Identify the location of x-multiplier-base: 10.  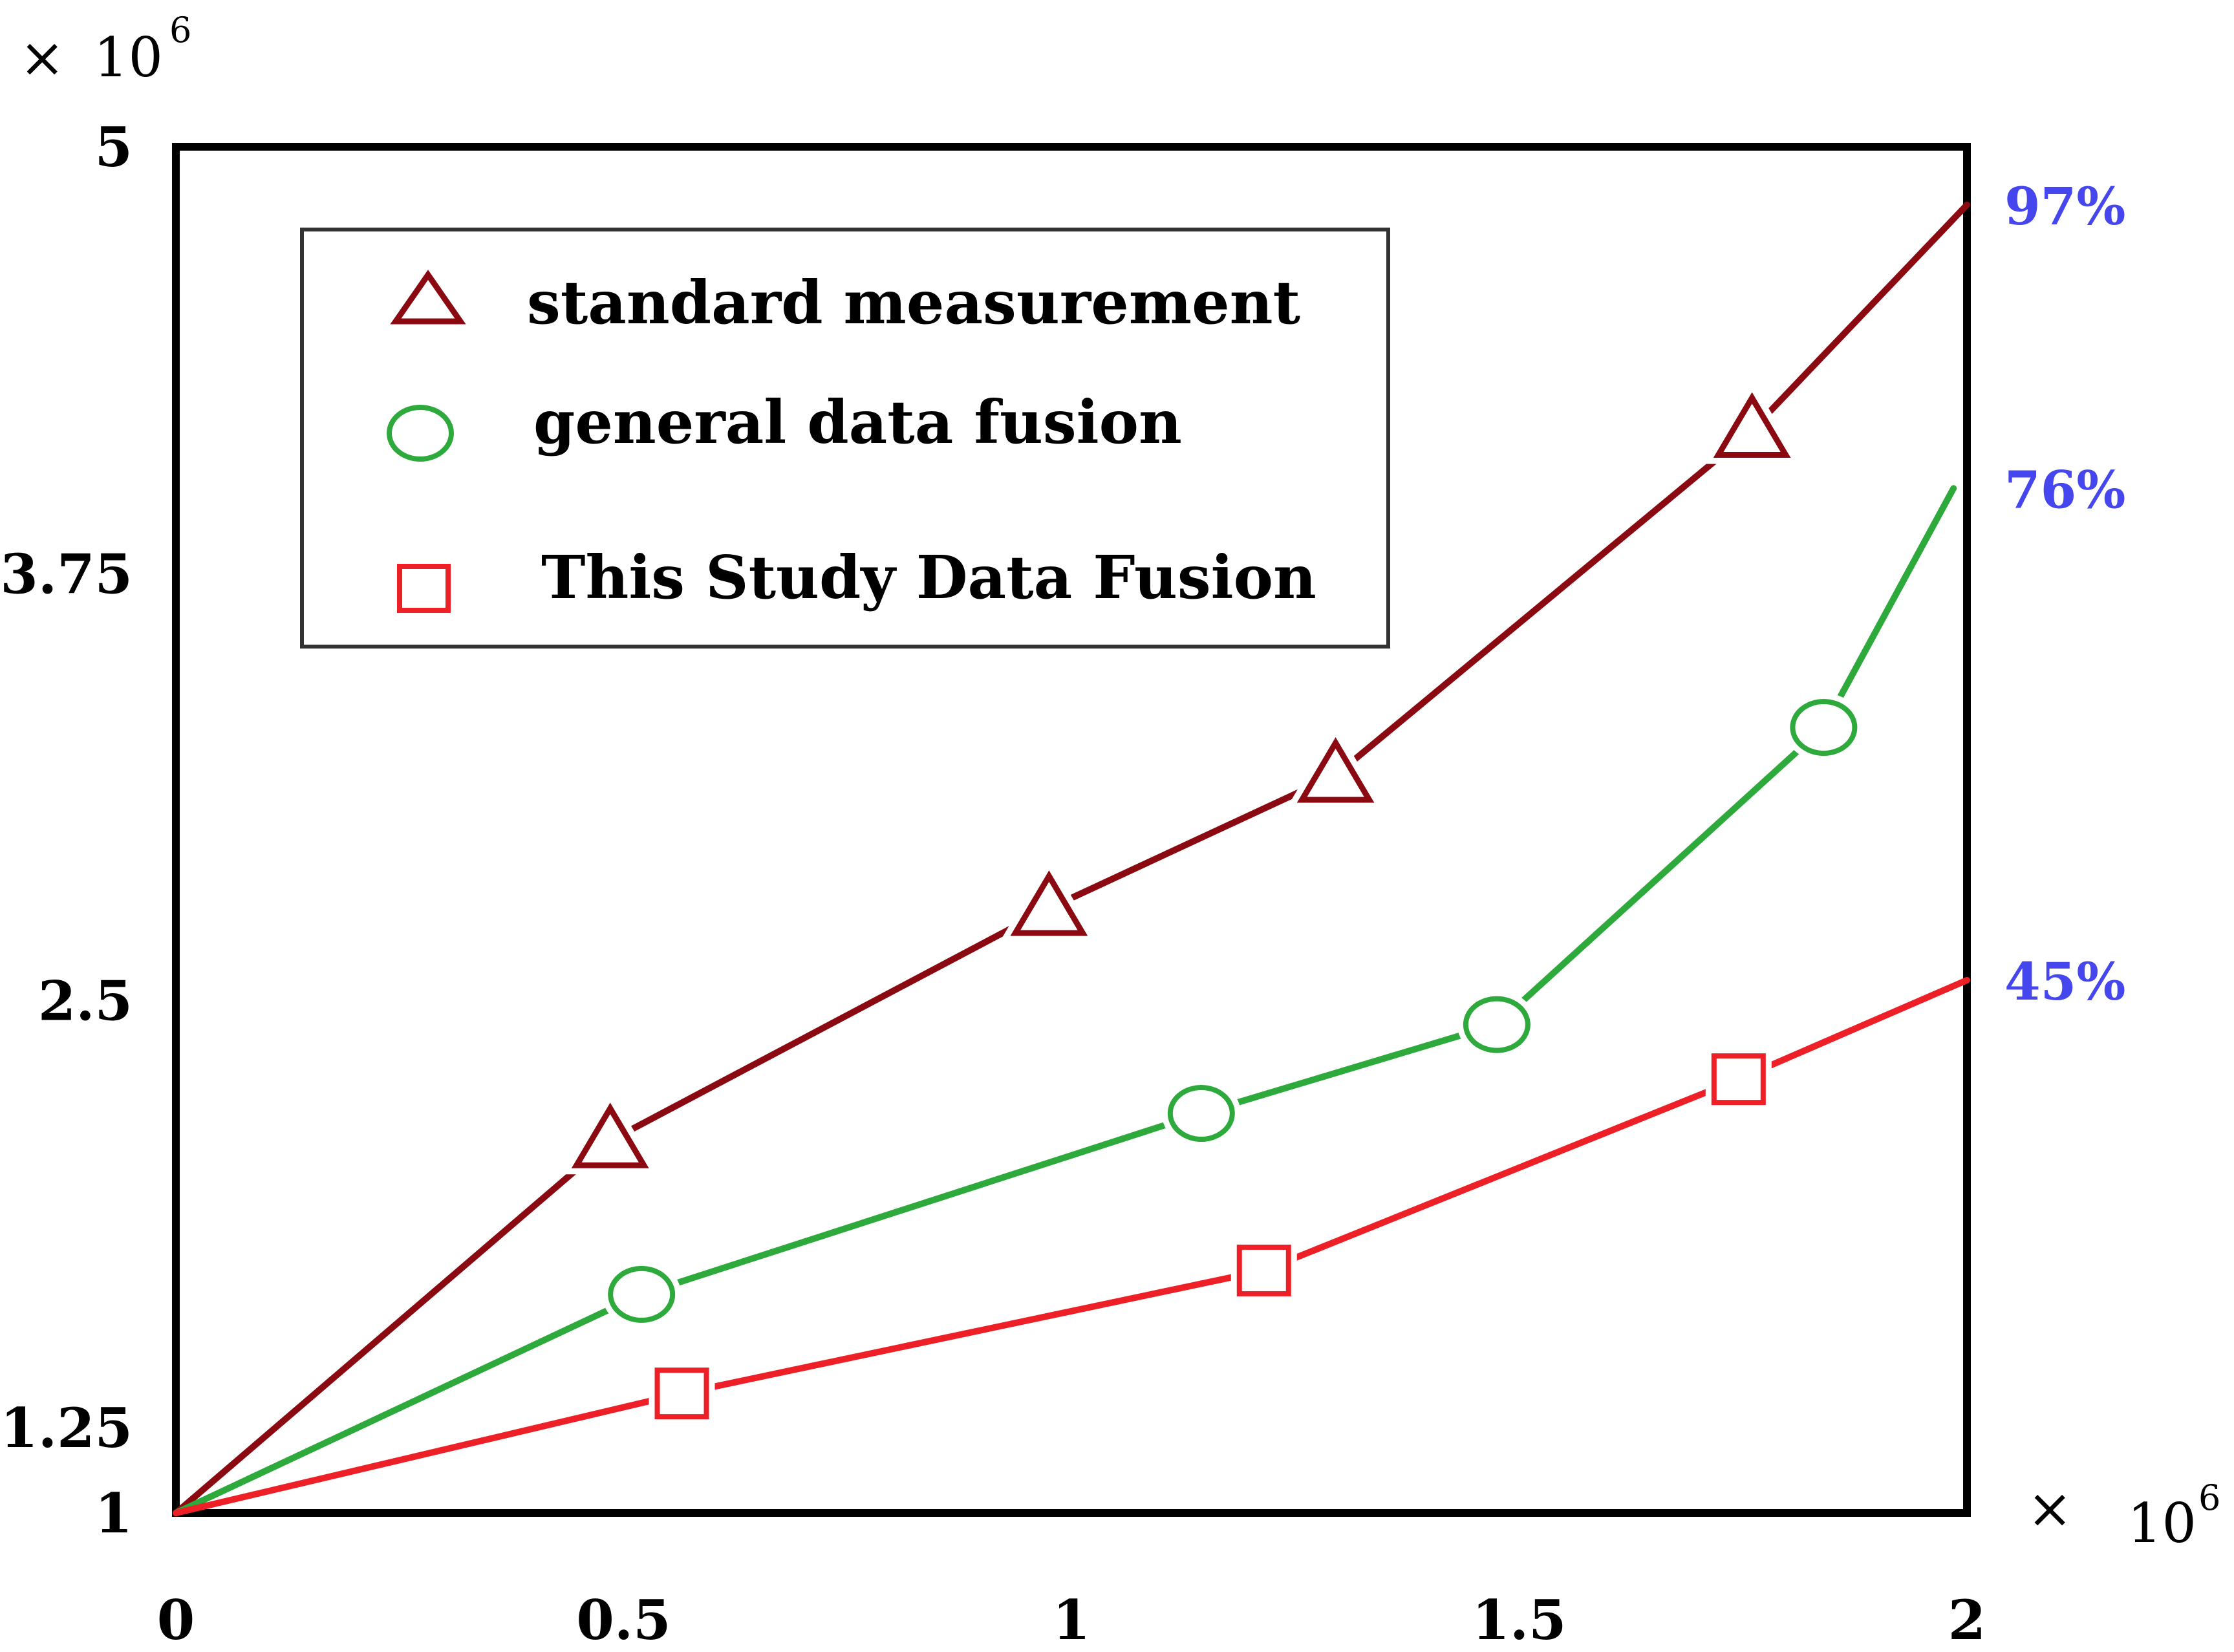
(2161, 1524).